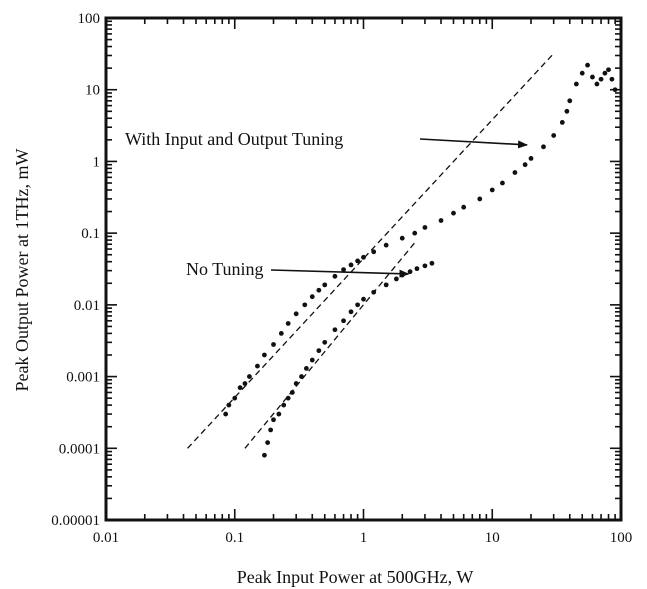 The image size is (647, 589). Describe the element at coordinates (106, 538) in the screenshot. I see `x-tick-label: 0.01` at that location.